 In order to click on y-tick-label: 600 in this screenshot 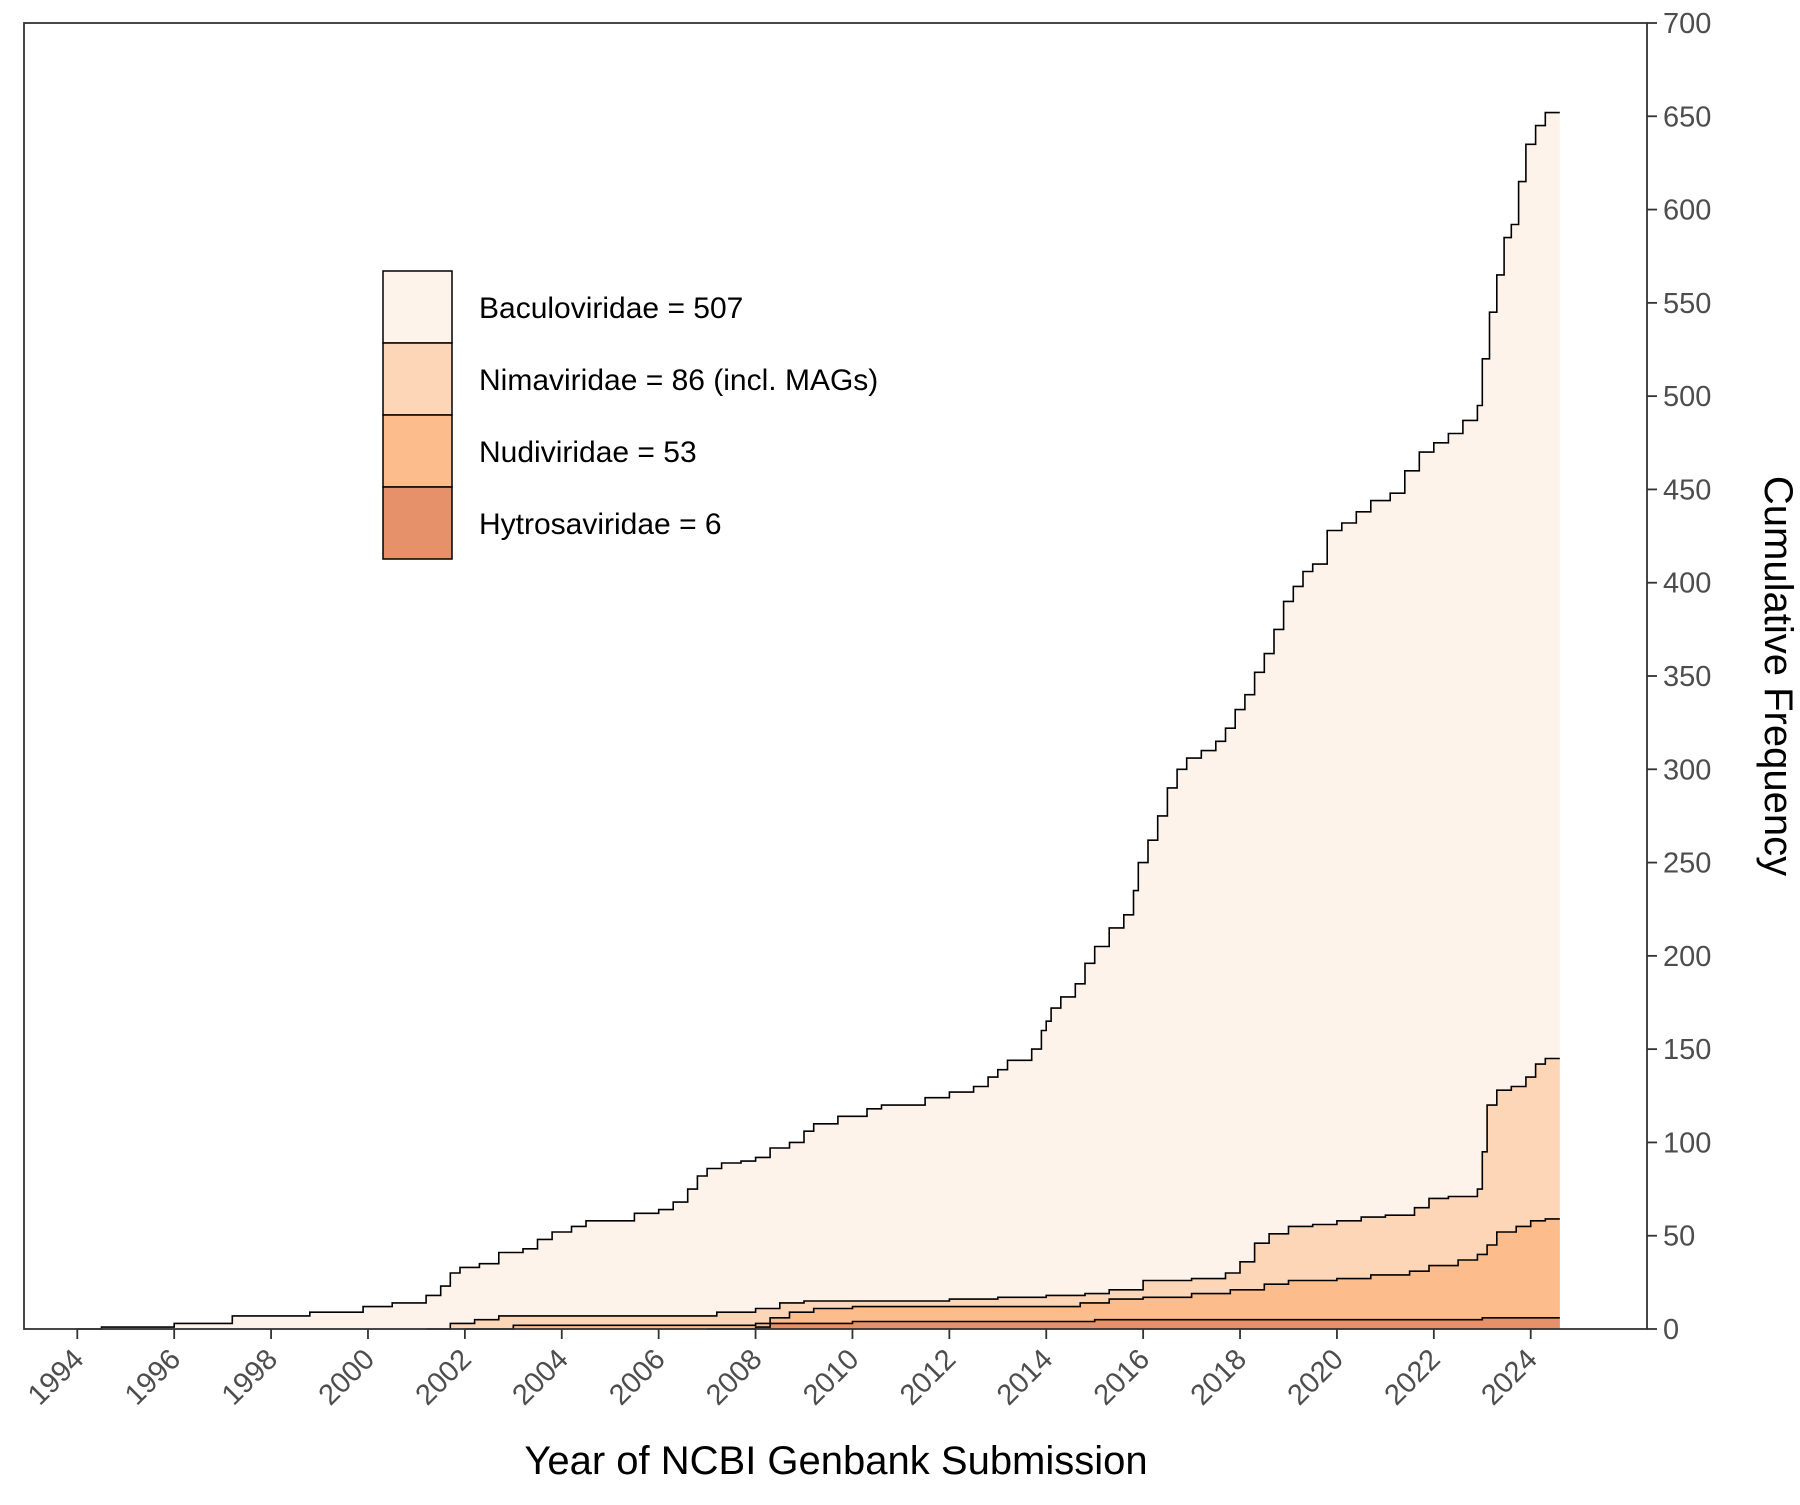, I will do `click(1687, 211)`.